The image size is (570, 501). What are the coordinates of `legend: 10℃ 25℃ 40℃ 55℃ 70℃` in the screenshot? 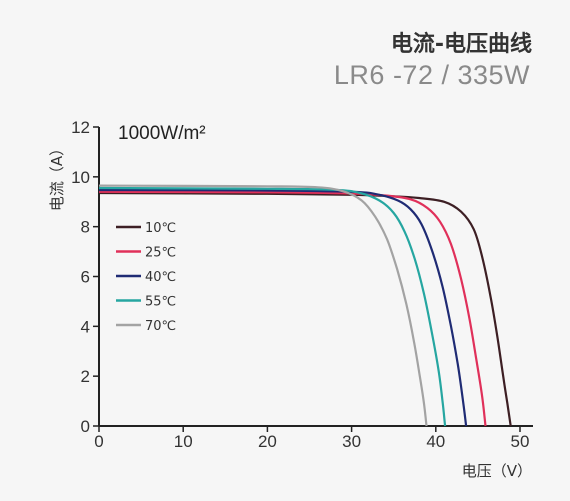 It's located at (146, 277).